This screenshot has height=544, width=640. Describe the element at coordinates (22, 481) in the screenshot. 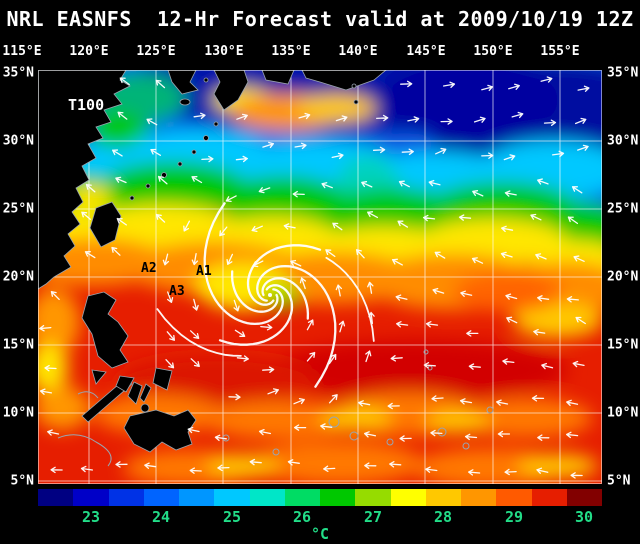

I see `lat-tick-left-5n: 5°N` at that location.